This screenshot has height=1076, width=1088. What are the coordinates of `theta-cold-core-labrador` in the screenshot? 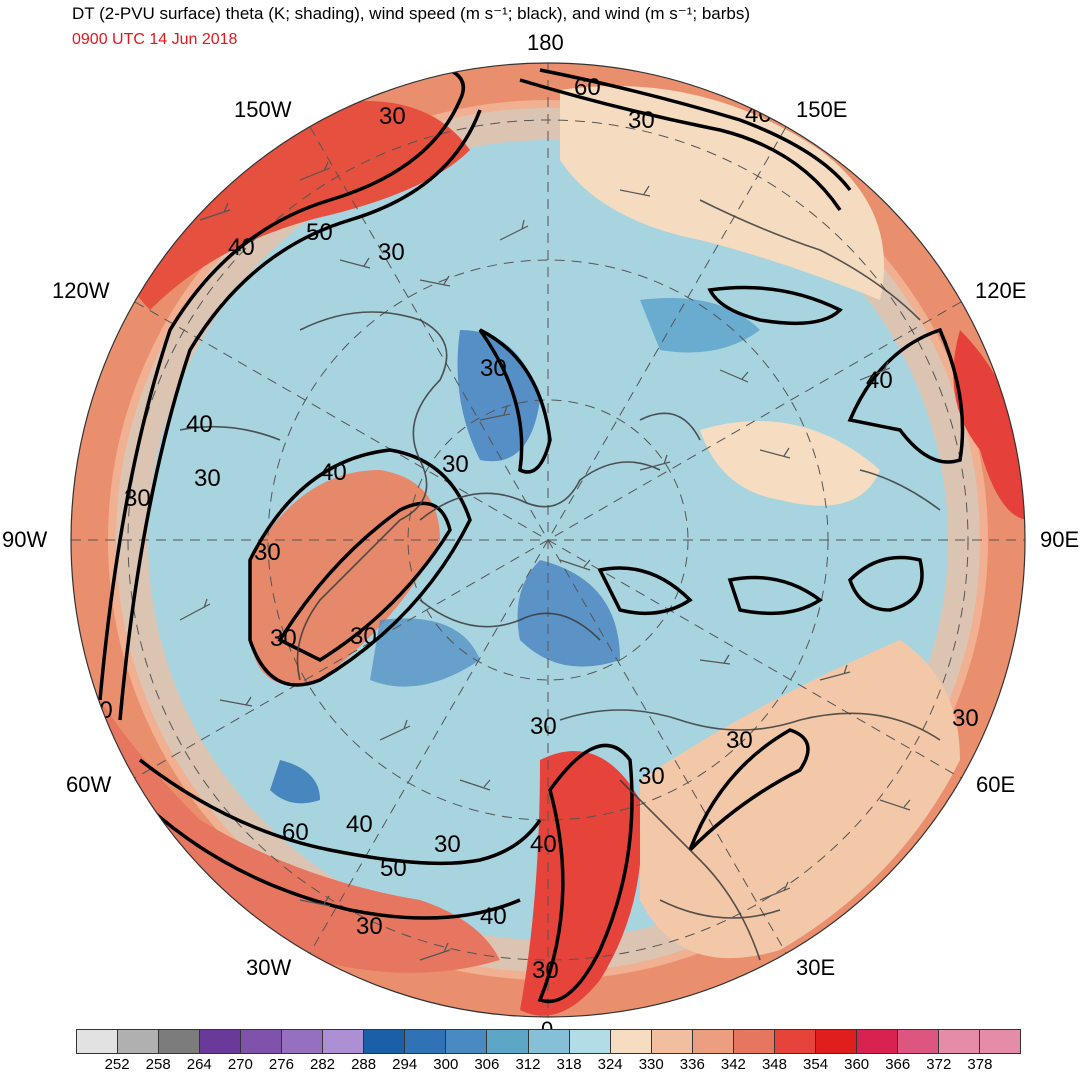 It's located at (295, 782).